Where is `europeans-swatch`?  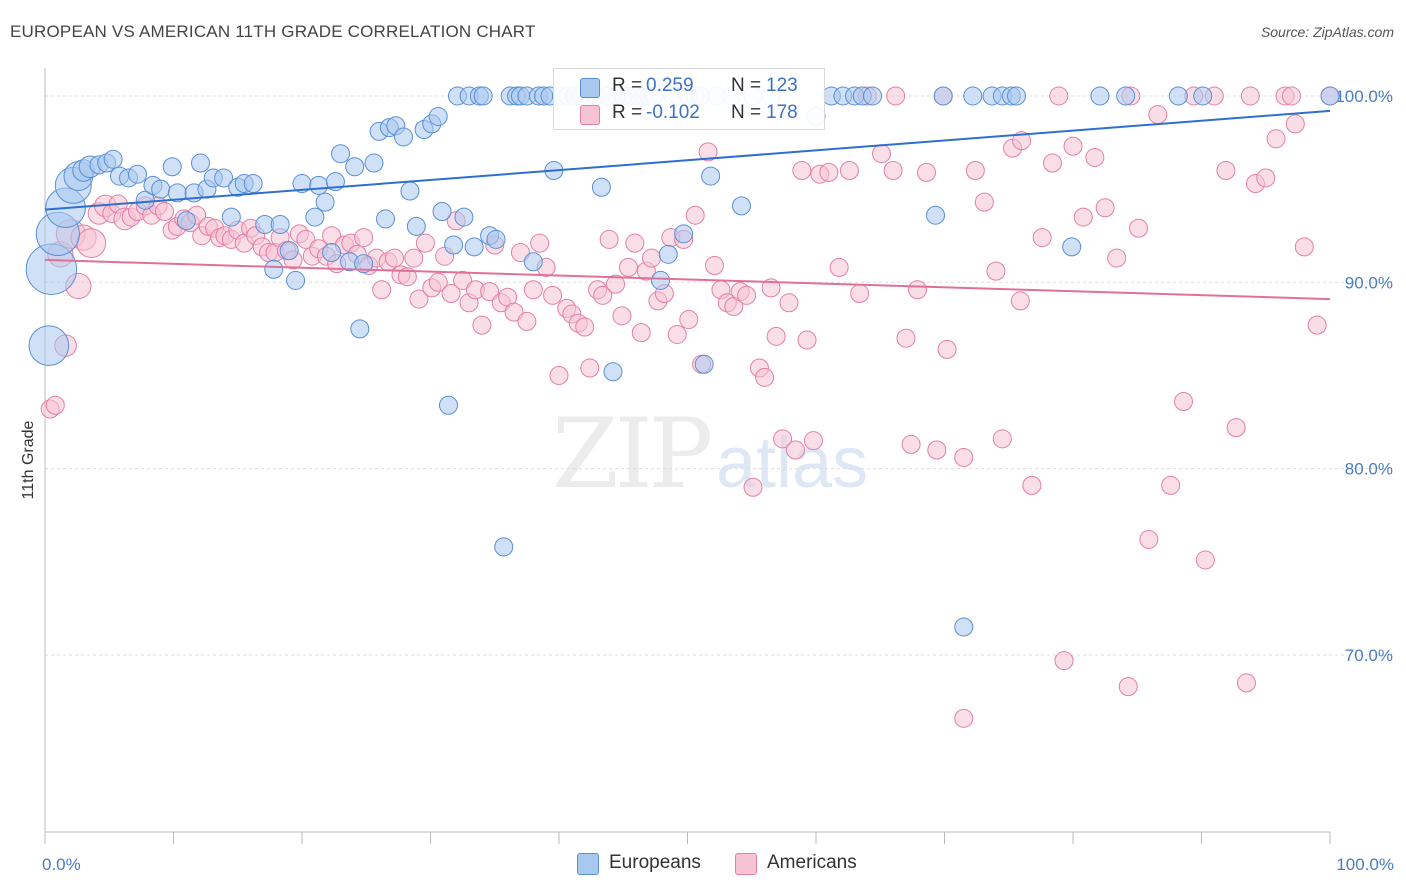
europeans-swatch is located at coordinates (590, 88).